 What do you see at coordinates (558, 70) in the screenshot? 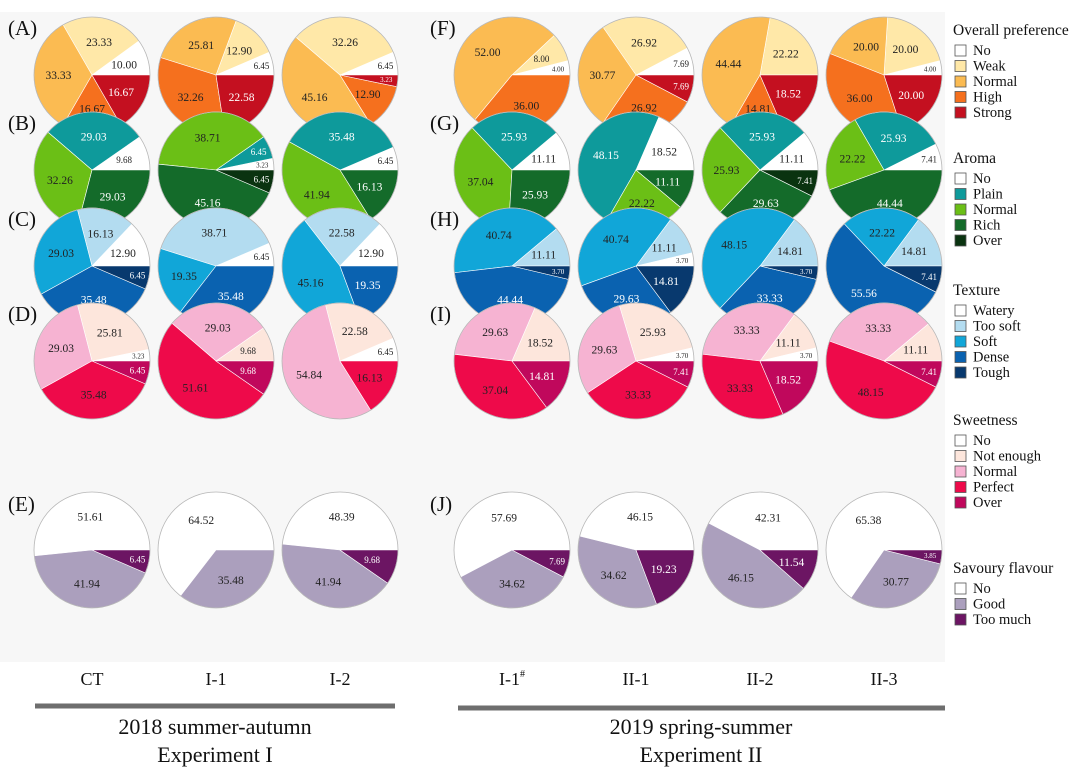
I see `slice-value-label: 4.00` at bounding box center [558, 70].